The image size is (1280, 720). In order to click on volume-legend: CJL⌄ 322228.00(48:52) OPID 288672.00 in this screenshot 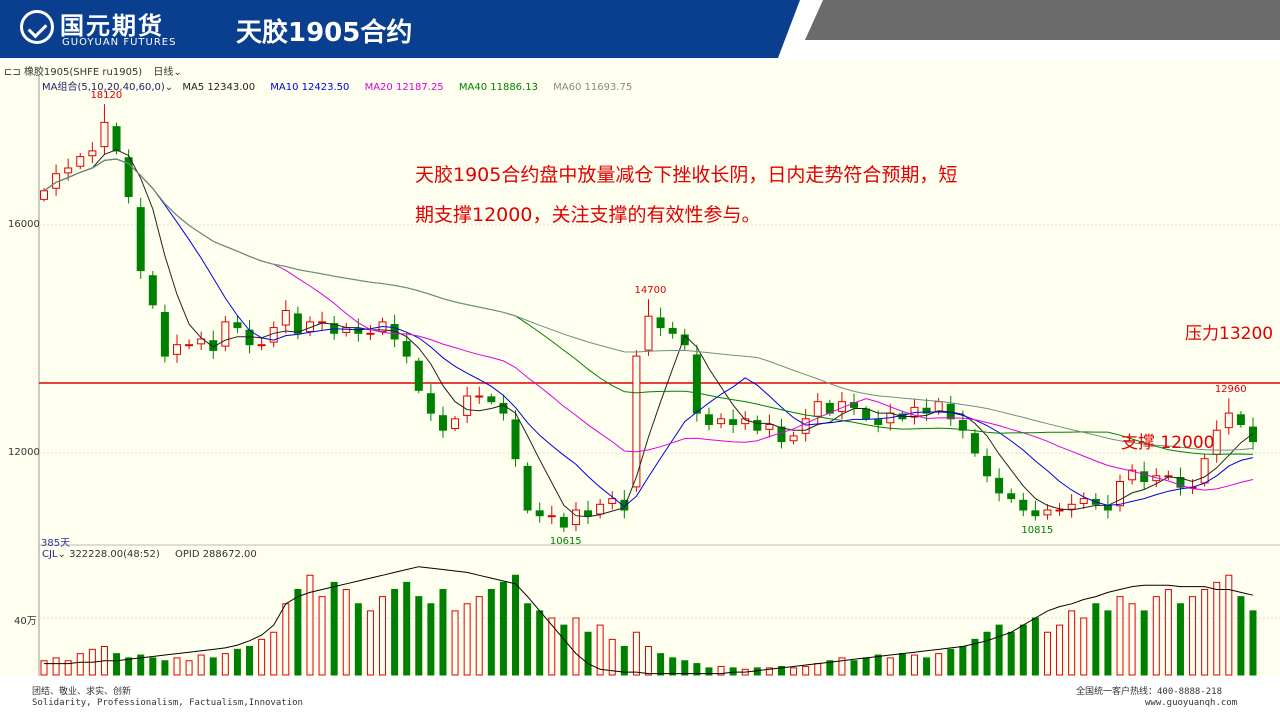, I will do `click(149, 554)`.